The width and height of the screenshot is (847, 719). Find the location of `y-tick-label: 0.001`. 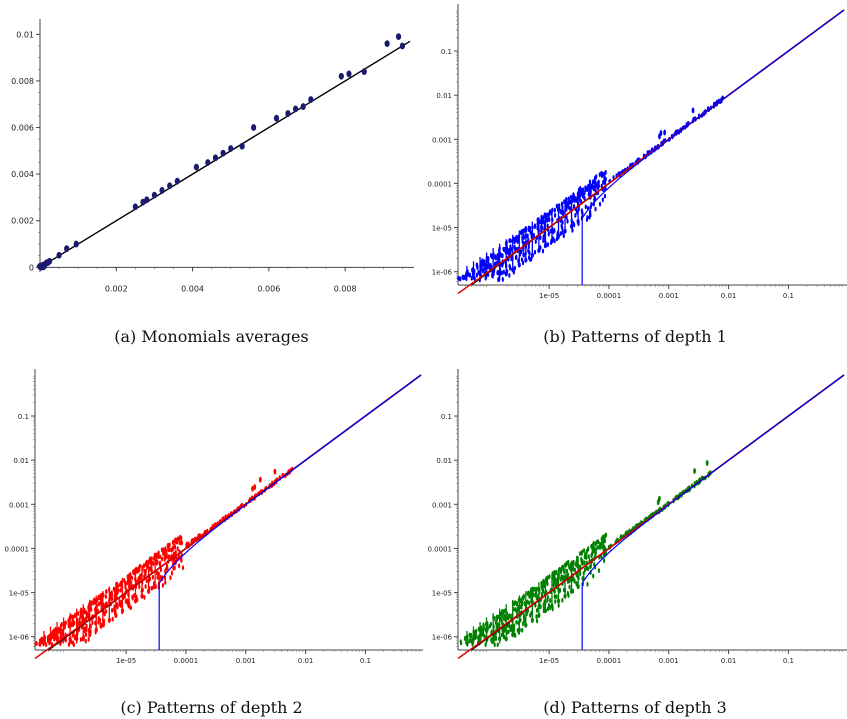

y-tick-label: 0.001 is located at coordinates (442, 140).